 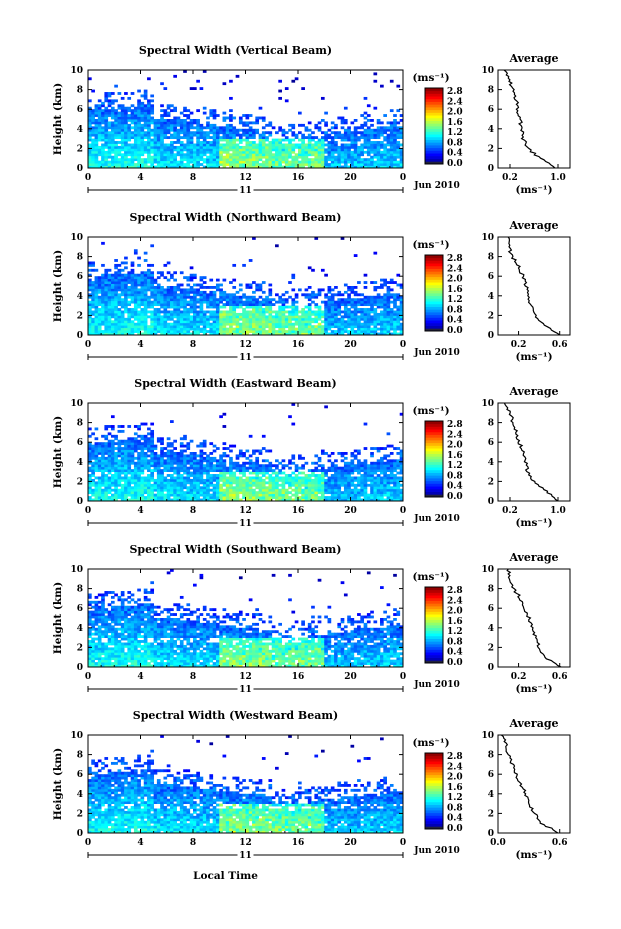 What do you see at coordinates (434, 119) in the screenshot?
I see `colorbar-segment` at bounding box center [434, 119].